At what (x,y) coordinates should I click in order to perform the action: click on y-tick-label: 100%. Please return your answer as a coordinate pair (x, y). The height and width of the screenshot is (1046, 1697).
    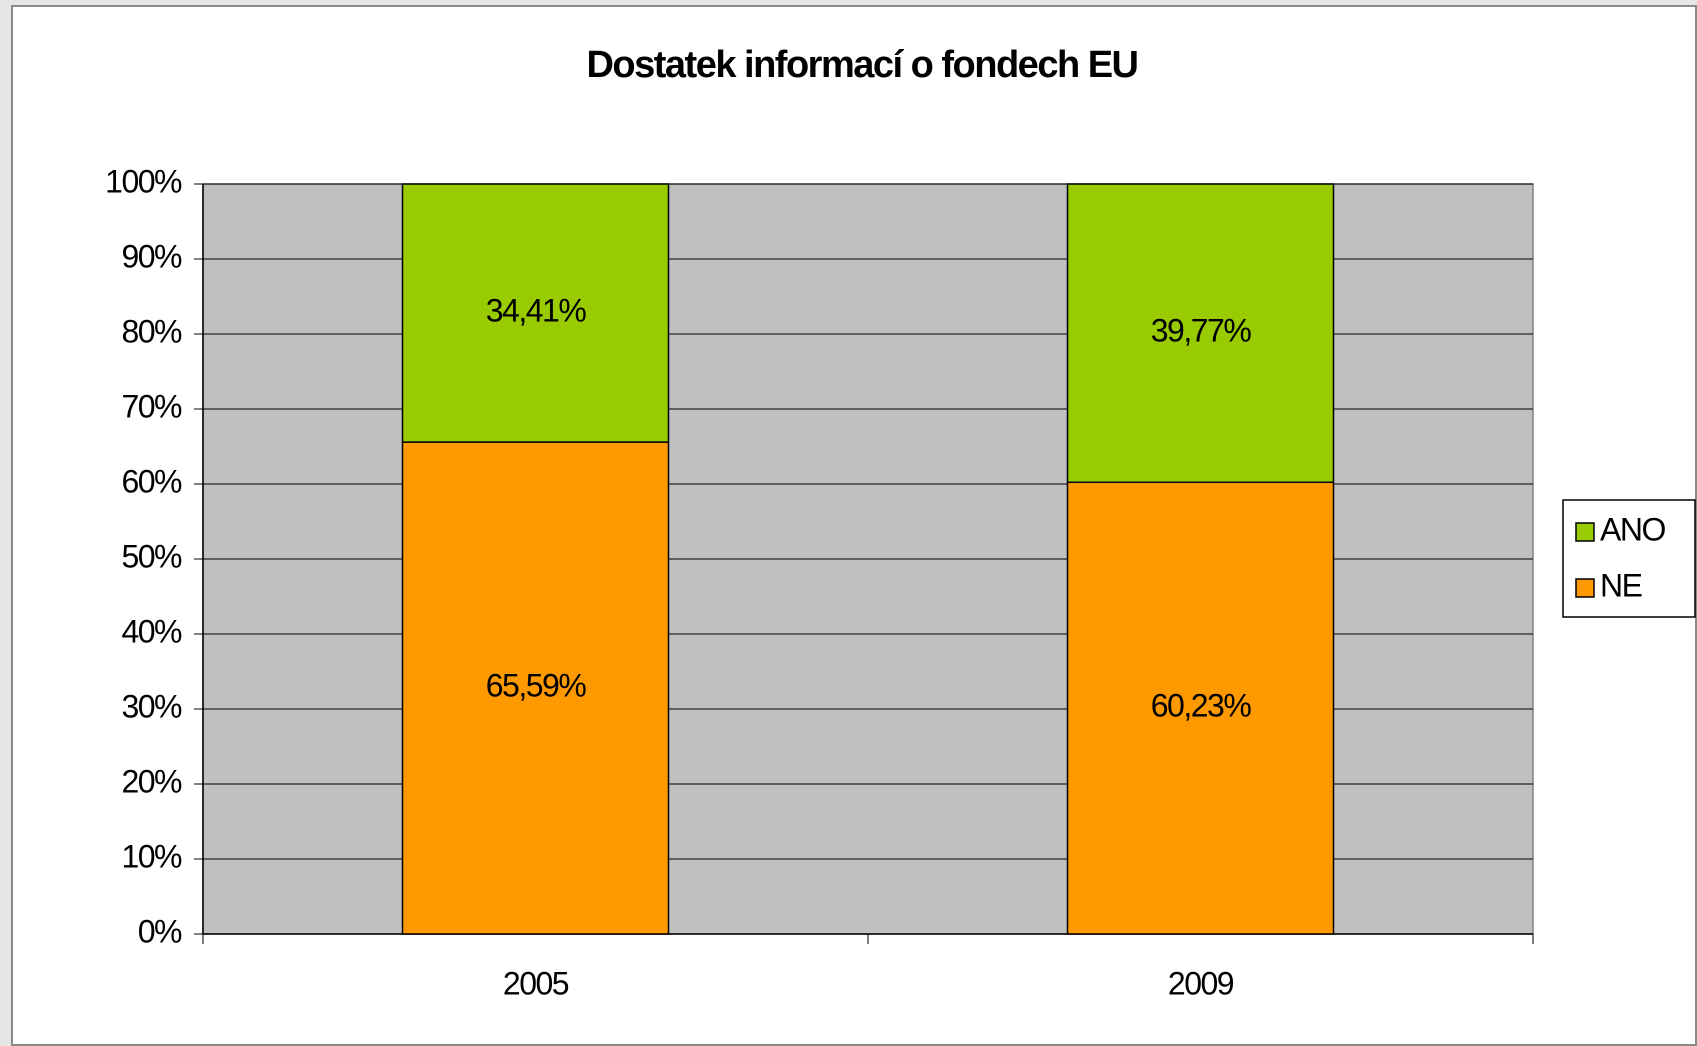
    Looking at the image, I should click on (143, 181).